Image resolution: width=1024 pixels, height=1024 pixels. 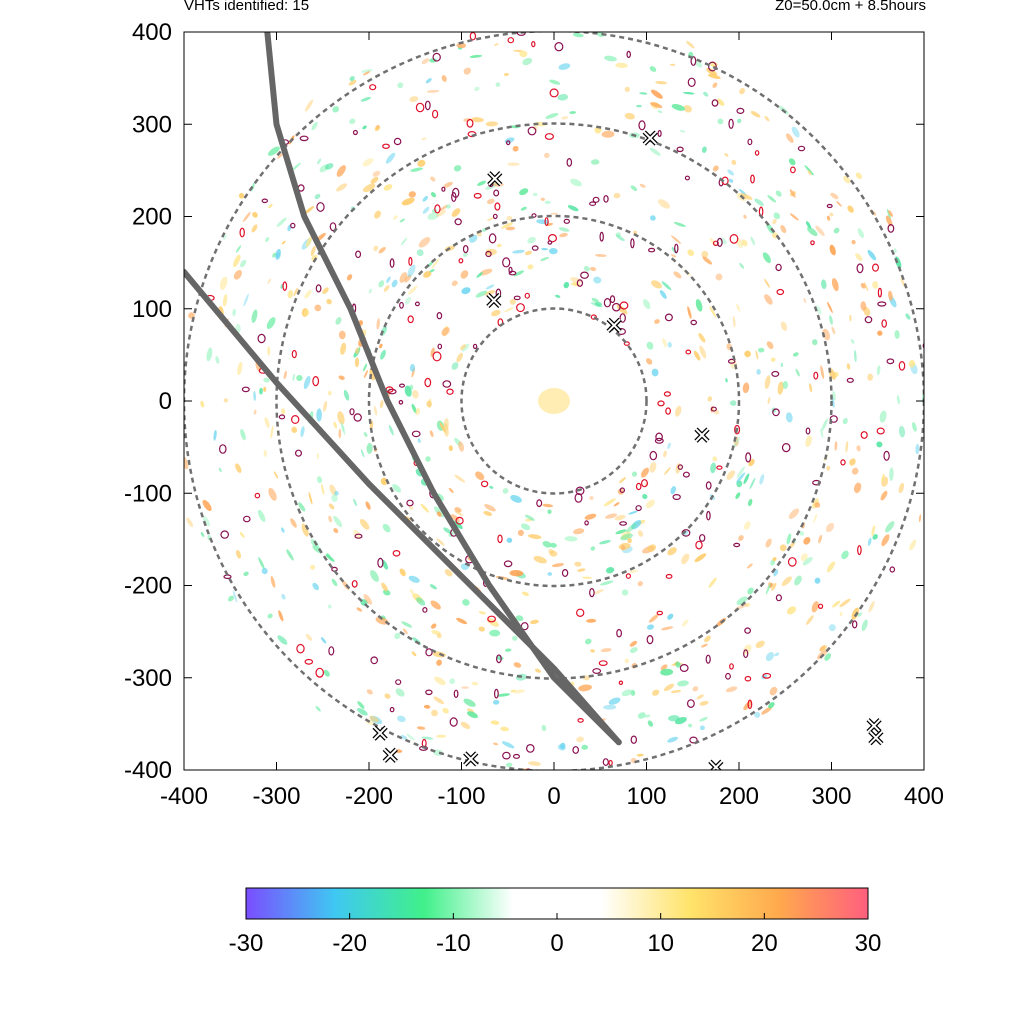 I want to click on vht-marker-stroke, so click(x=876, y=738).